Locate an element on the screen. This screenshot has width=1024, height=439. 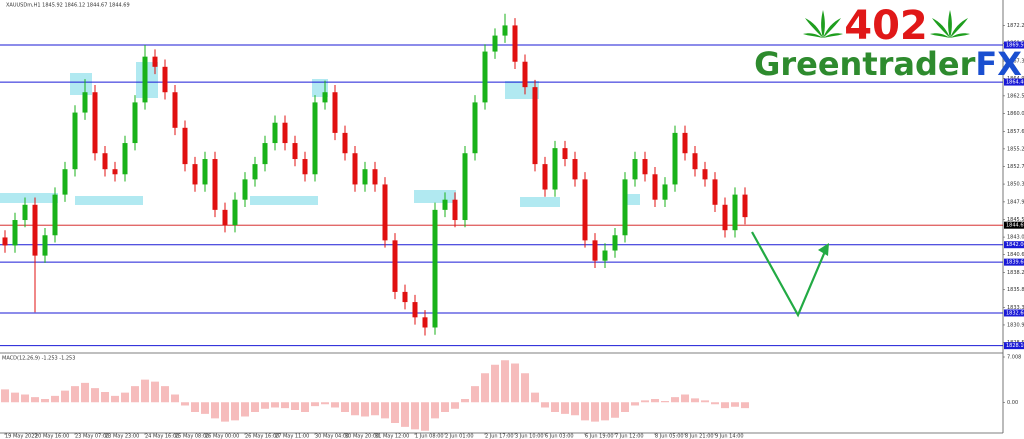
x-tick-label: 26 May 00:00 is located at coordinates (222, 436).